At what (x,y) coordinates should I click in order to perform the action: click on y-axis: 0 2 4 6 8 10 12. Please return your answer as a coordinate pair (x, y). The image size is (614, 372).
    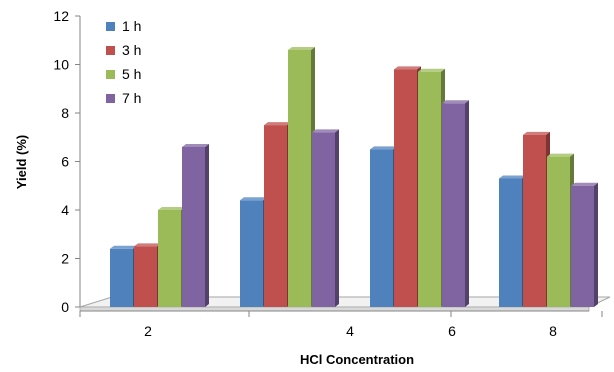
    Looking at the image, I should click on (67, 161).